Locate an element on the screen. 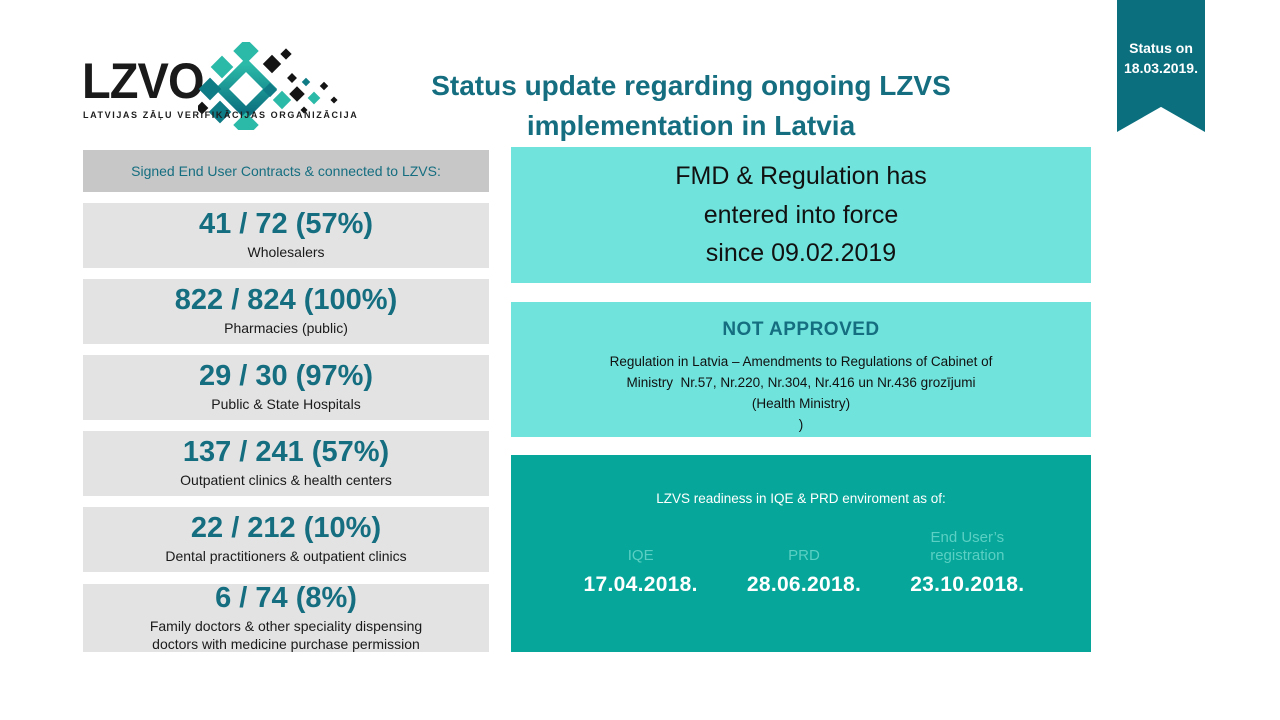 The height and width of the screenshot is (720, 1280). status-ribbon: Status on 18.03.2019. is located at coordinates (1161, 66).